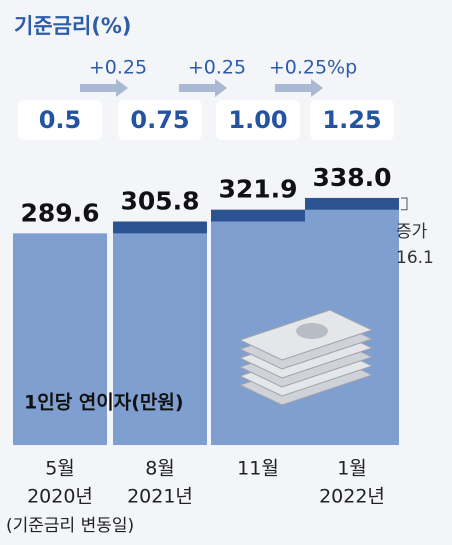 Image resolution: width=452 pixels, height=545 pixels. What do you see at coordinates (351, 177) in the screenshot?
I see `value-label: 338.0` at bounding box center [351, 177].